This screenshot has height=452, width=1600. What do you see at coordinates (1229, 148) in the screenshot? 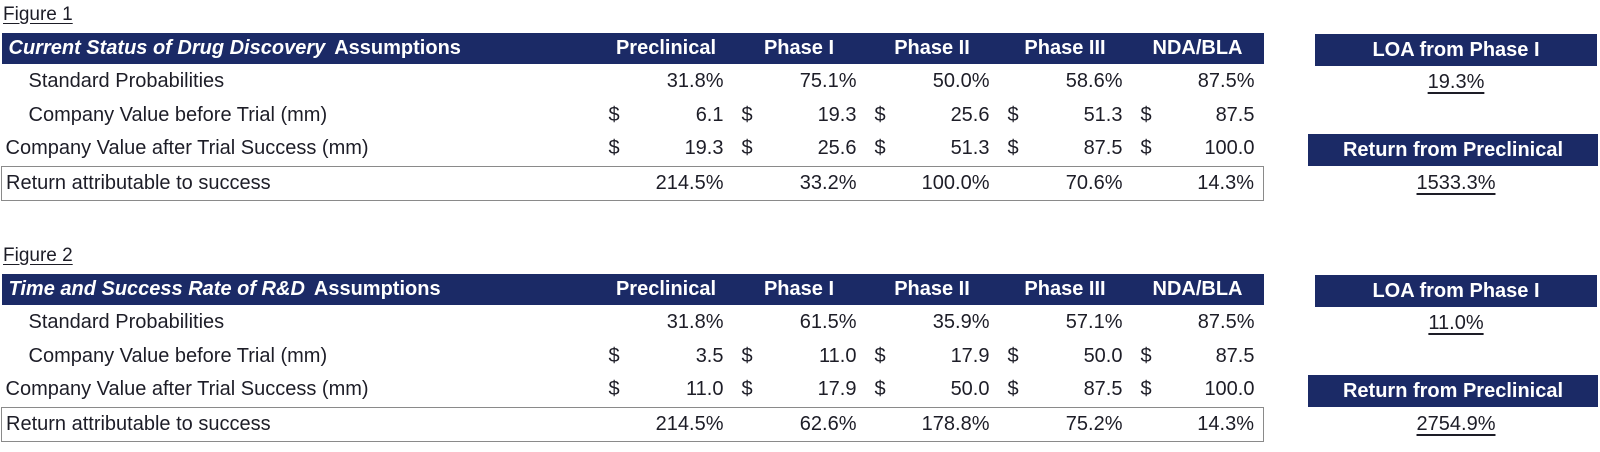
I see `money-value: 100.0` at bounding box center [1229, 148].